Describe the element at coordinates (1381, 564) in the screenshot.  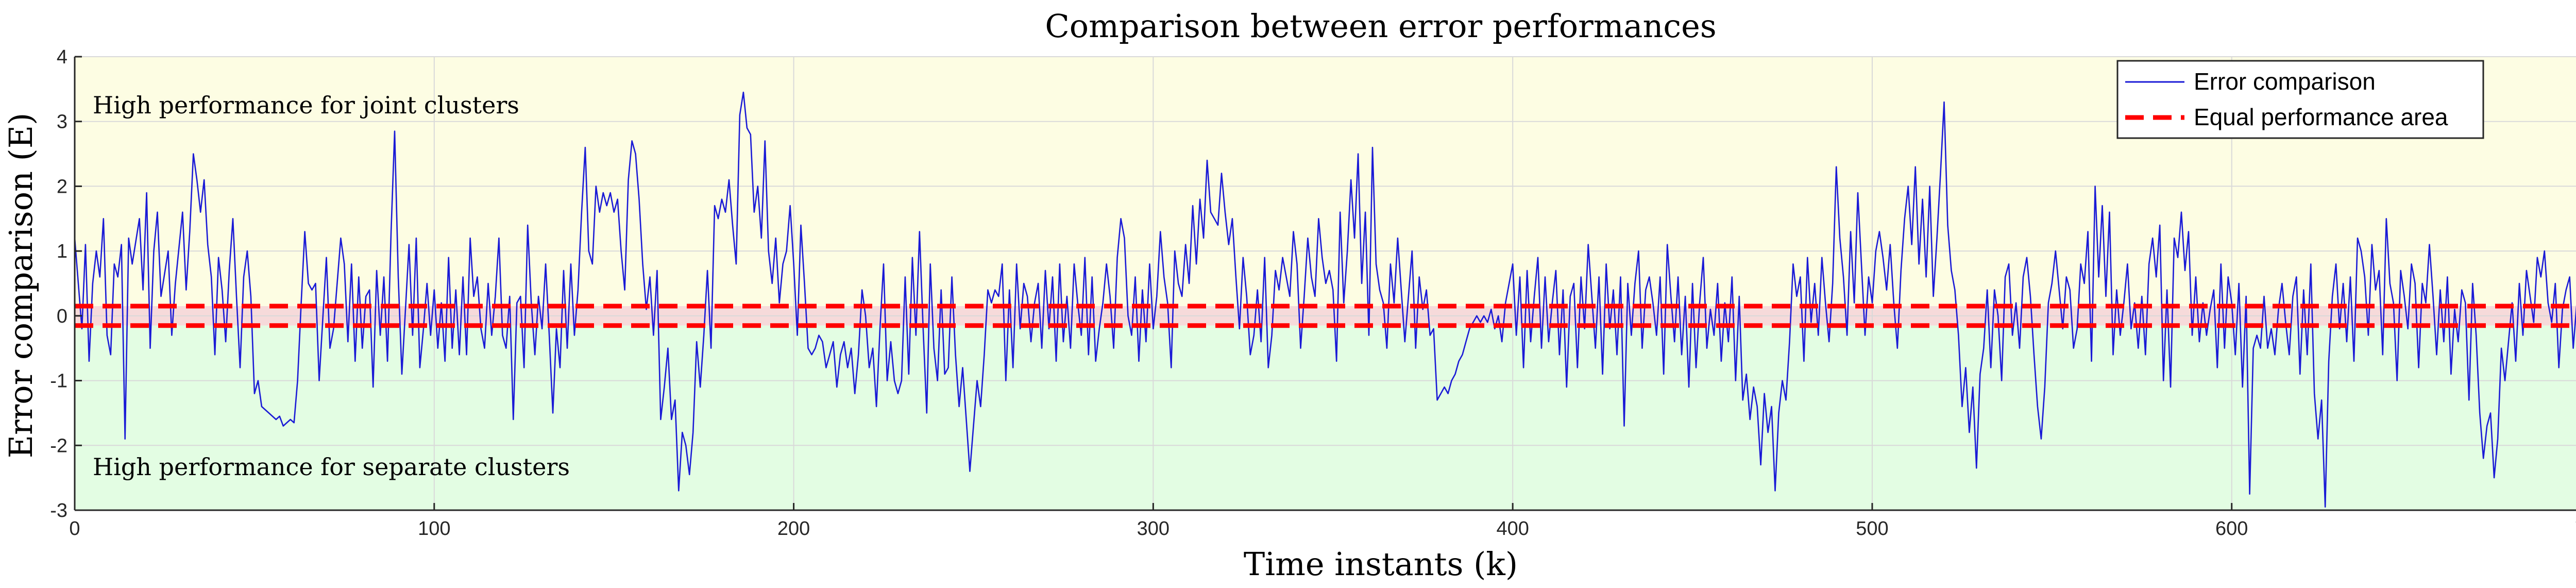
I see `x-axis-label: Time instants (k)` at that location.